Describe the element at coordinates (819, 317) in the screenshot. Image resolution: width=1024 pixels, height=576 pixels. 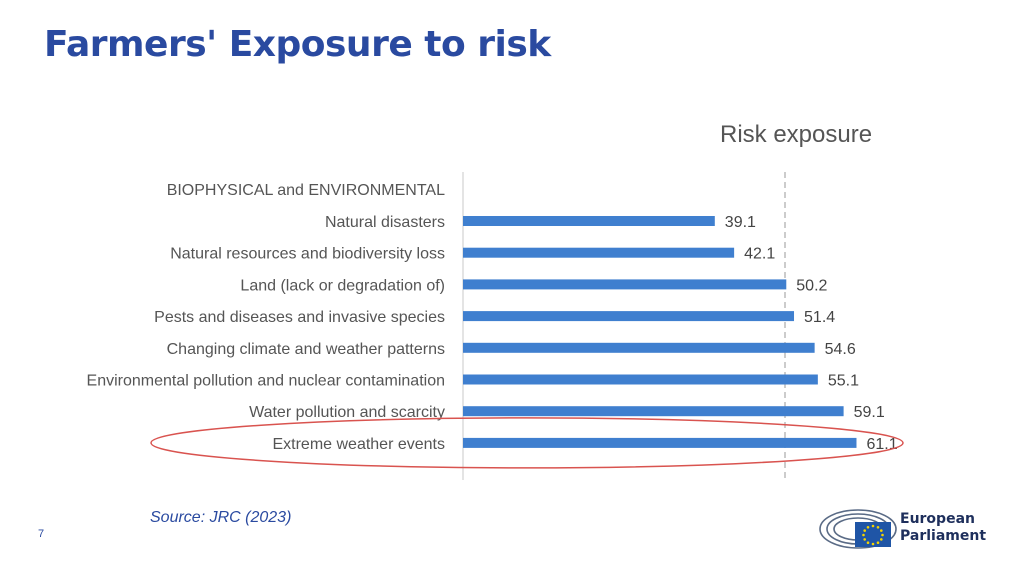
I see `value-label: 51.4` at that location.